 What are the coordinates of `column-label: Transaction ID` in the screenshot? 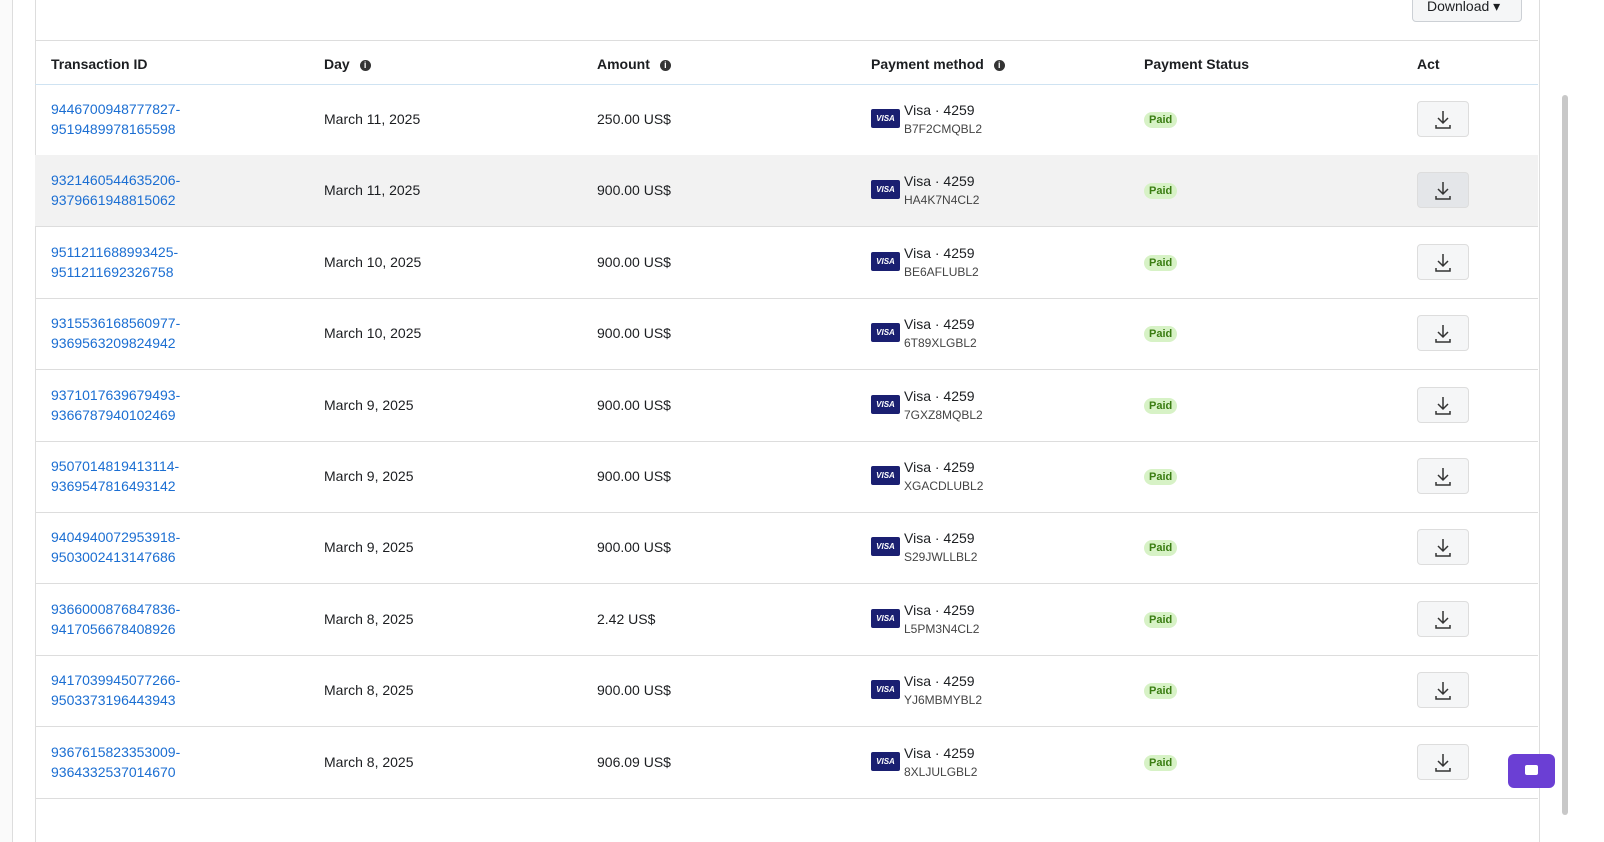 It's located at (99, 64).